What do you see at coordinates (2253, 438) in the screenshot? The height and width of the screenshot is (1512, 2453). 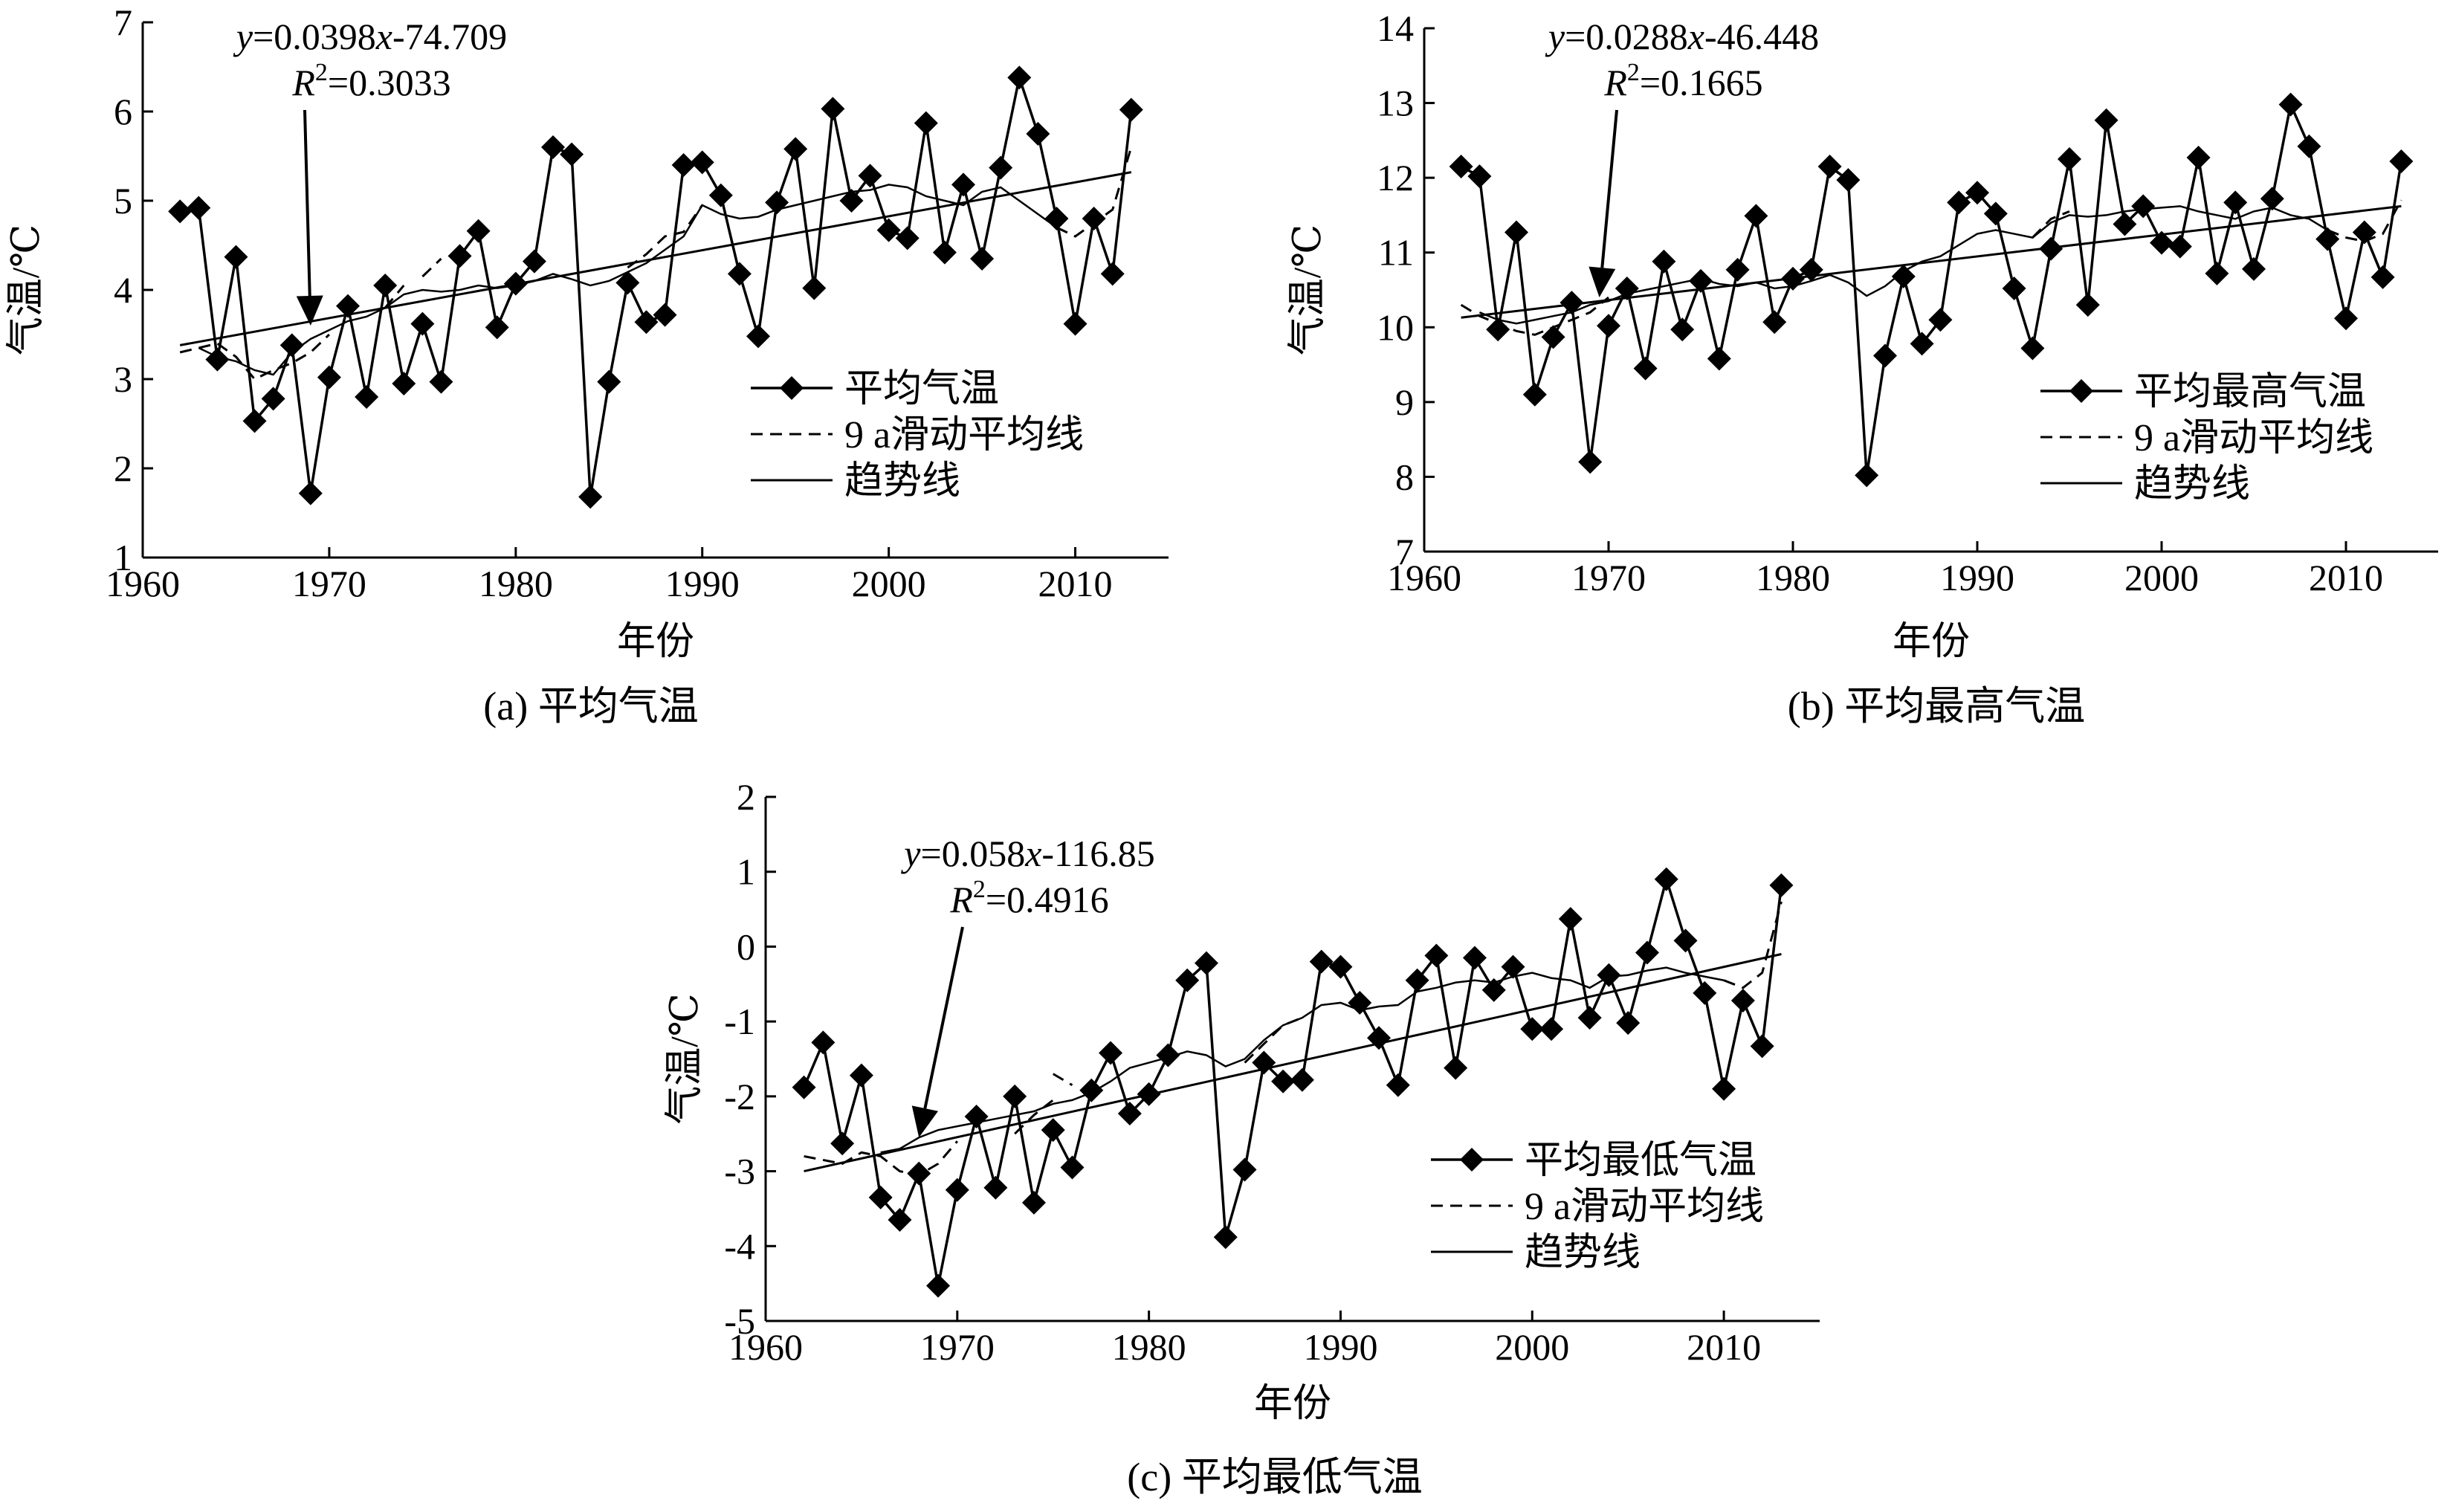 I see `legend-label-moving-average: 9 a滑动平均线` at bounding box center [2253, 438].